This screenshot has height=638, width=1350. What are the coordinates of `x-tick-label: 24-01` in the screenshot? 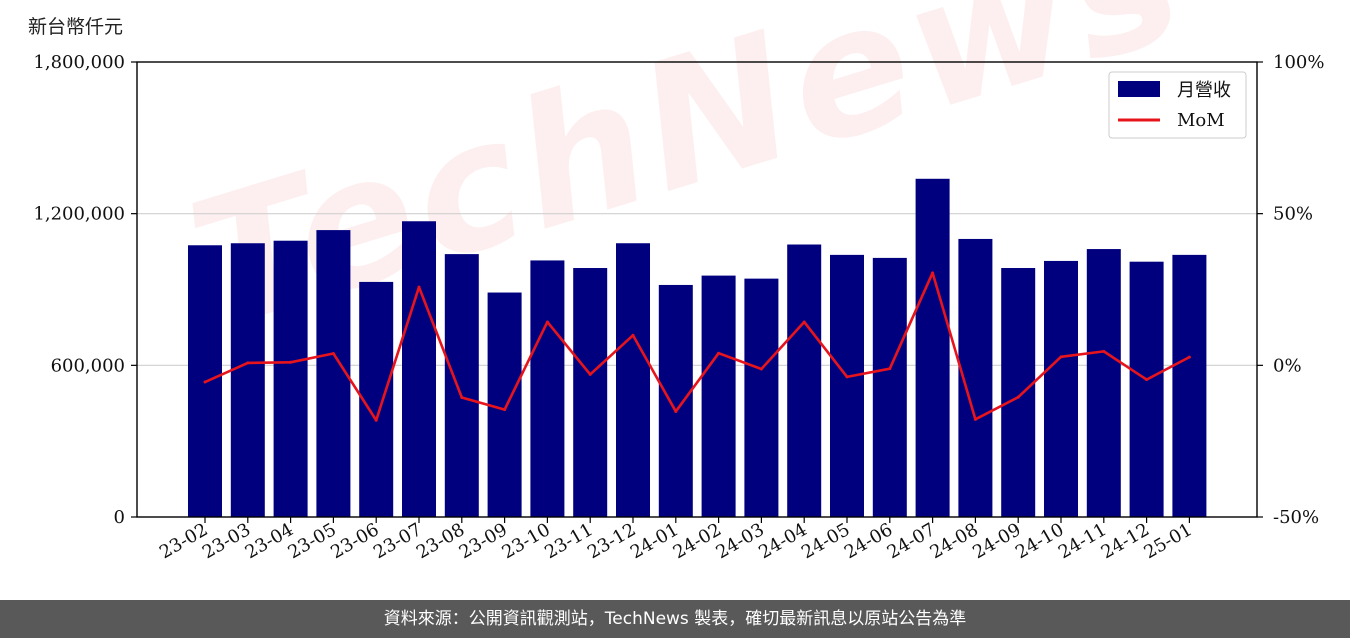 It's located at (654, 541).